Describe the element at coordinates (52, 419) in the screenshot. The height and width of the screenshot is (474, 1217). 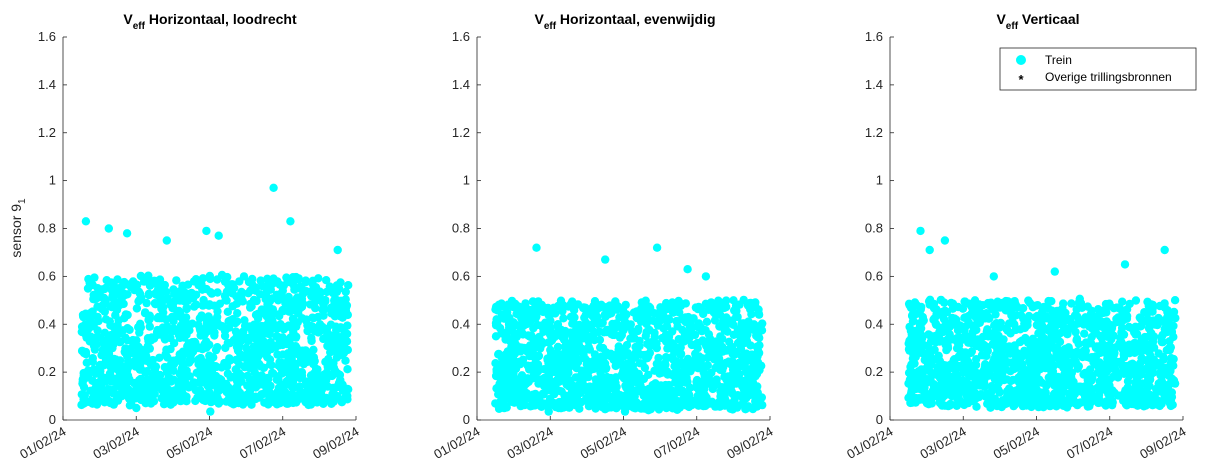
I see `y-tick-label: 0` at that location.